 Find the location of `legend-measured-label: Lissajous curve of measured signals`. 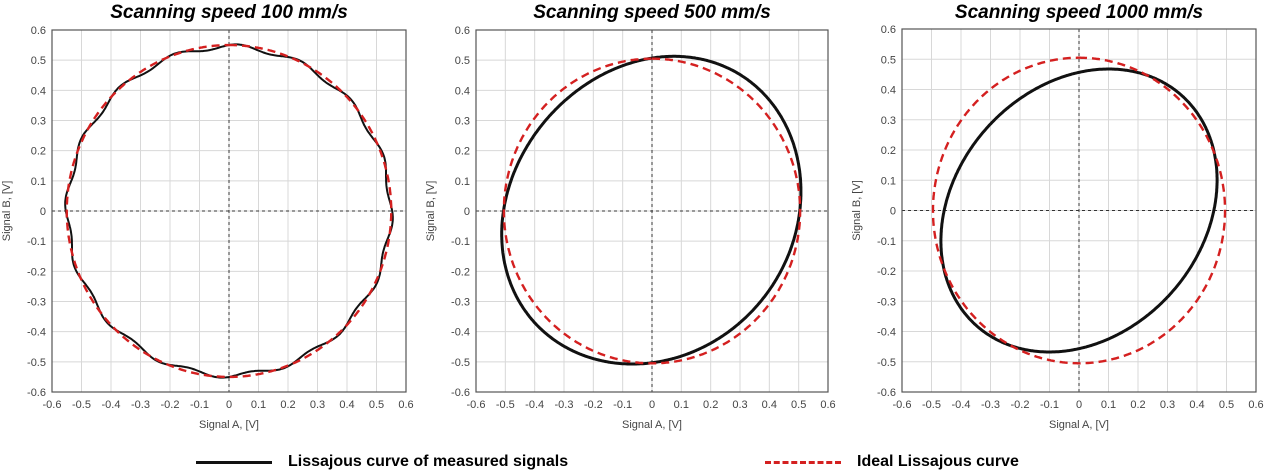

legend-measured-label: Lissajous curve of measured signals is located at coordinates (428, 461).